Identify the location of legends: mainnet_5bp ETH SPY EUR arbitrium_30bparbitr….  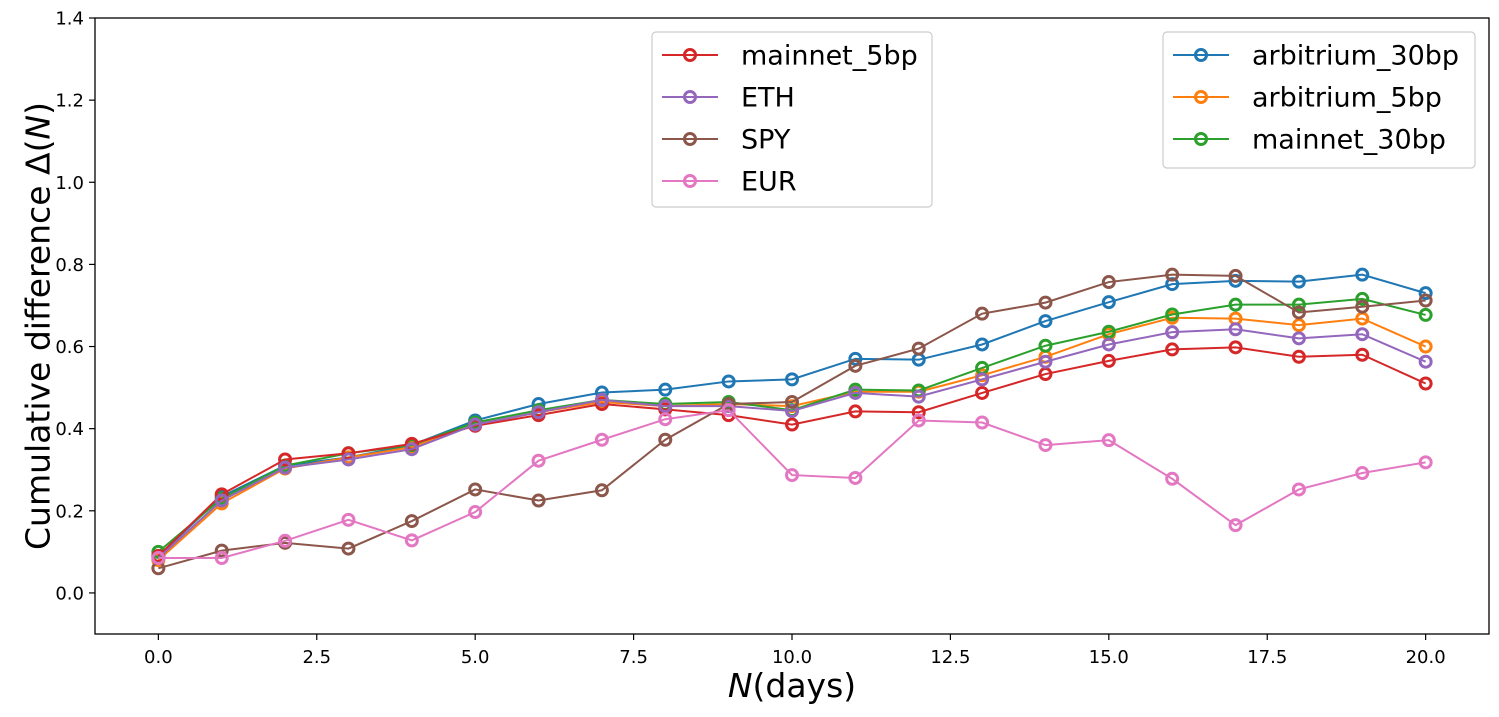
(1063, 119).